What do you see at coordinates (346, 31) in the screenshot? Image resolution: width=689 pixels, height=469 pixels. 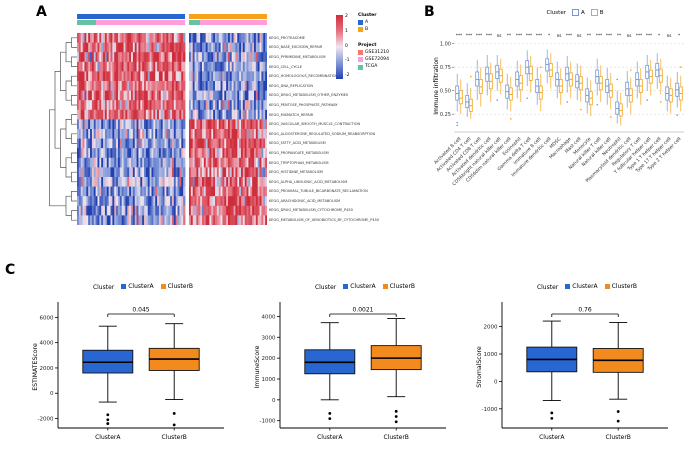 I see `colorbar-tick: 1` at bounding box center [346, 31].